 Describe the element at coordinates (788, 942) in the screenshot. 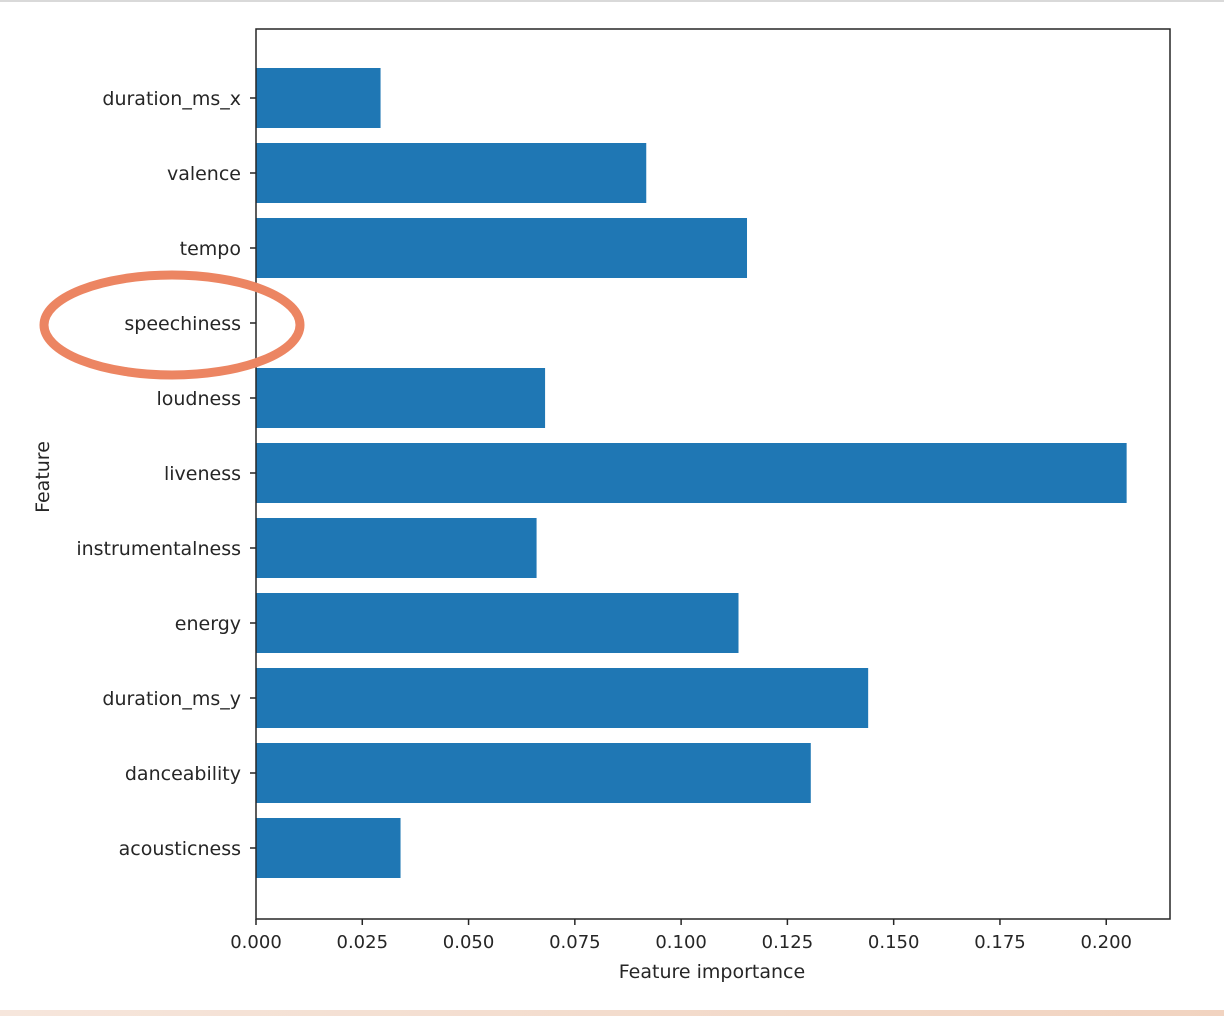

I see `x-tick-label: 0.125` at that location.